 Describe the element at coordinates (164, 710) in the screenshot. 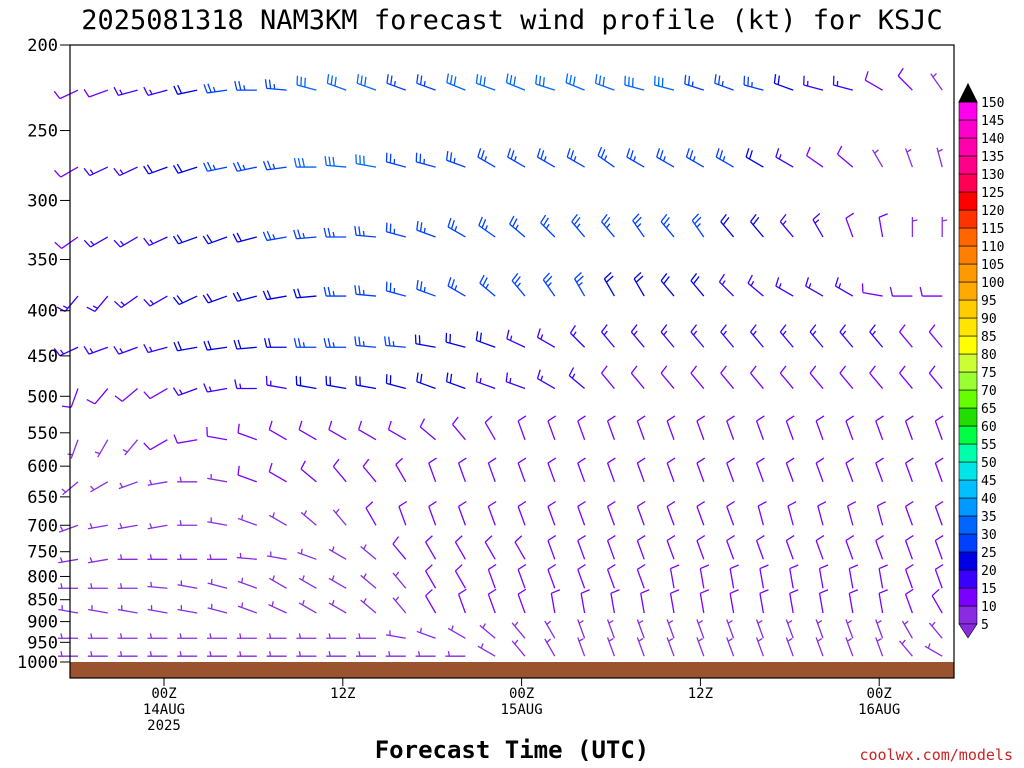

I see `x-tick-label: 14AUG` at that location.